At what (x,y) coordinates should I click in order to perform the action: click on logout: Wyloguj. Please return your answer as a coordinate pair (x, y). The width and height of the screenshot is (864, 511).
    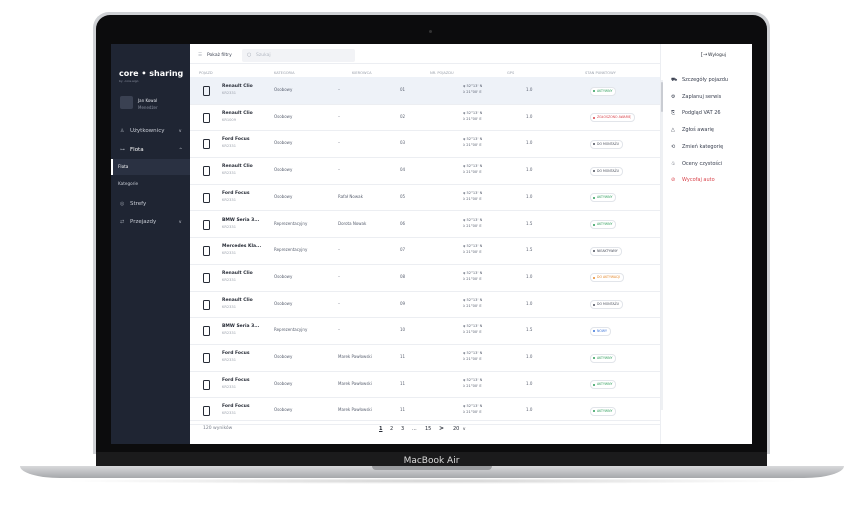
    Looking at the image, I should click on (717, 55).